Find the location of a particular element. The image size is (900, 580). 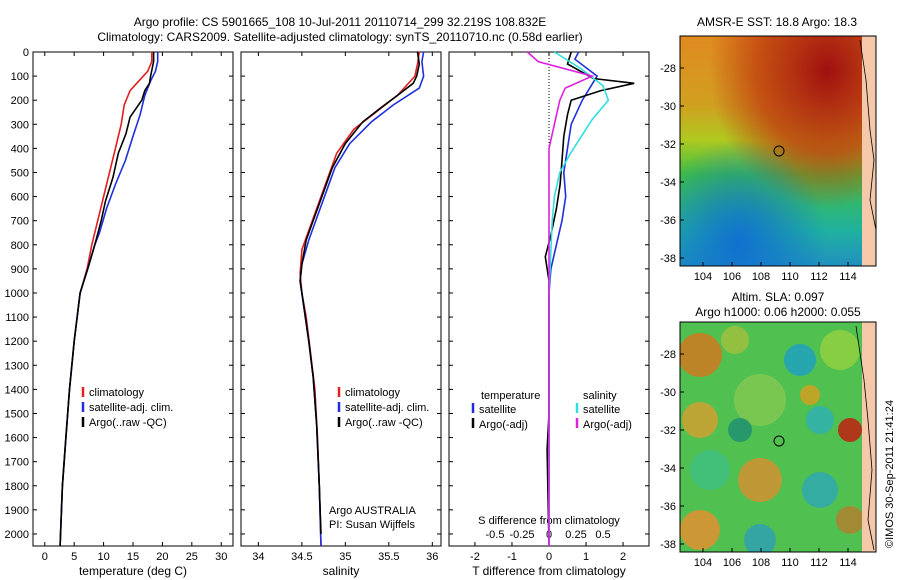

x-tick-label: 34 is located at coordinates (258, 557).